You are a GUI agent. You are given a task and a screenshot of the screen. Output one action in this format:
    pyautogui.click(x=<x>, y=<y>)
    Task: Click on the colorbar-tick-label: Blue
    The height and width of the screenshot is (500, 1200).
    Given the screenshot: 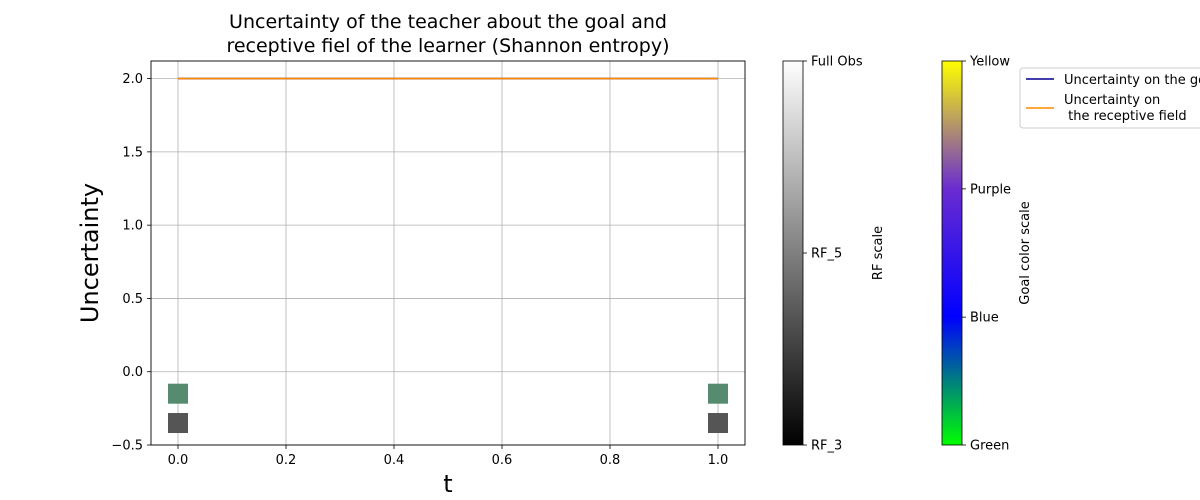 What is the action you would take?
    pyautogui.click(x=984, y=318)
    